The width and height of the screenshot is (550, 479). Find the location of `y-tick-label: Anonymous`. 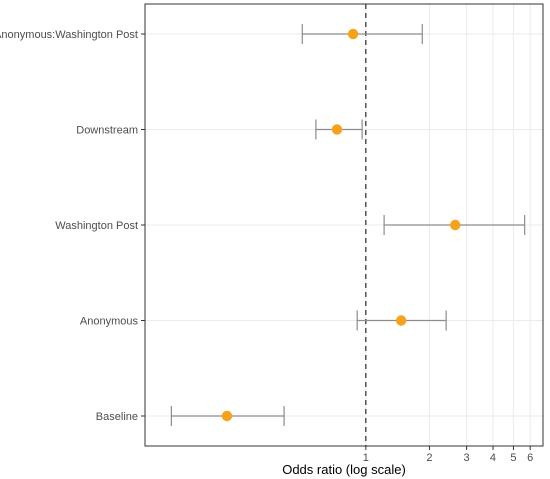

y-tick-label: Anonymous is located at coordinates (109, 322).